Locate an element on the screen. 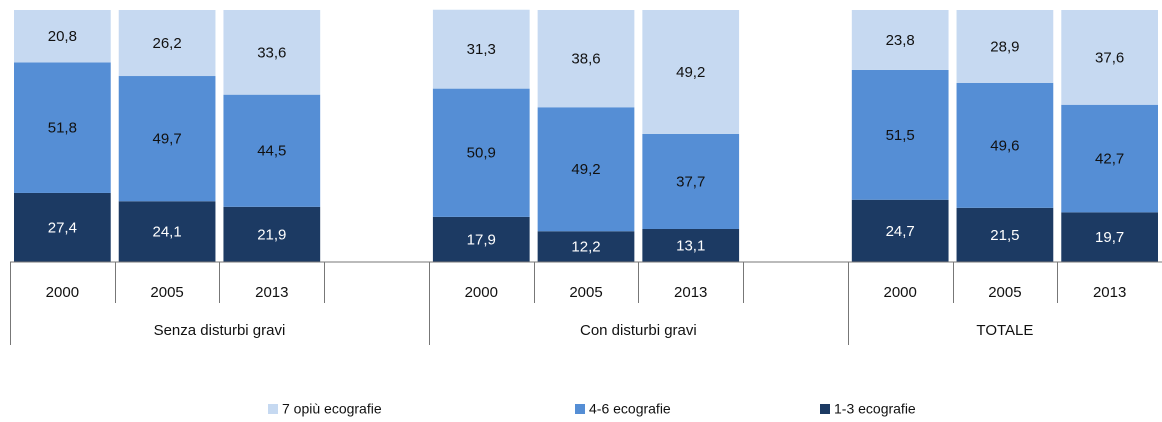 This screenshot has width=1162, height=422. legend-label: 7 opiù ecografie is located at coordinates (332, 409).